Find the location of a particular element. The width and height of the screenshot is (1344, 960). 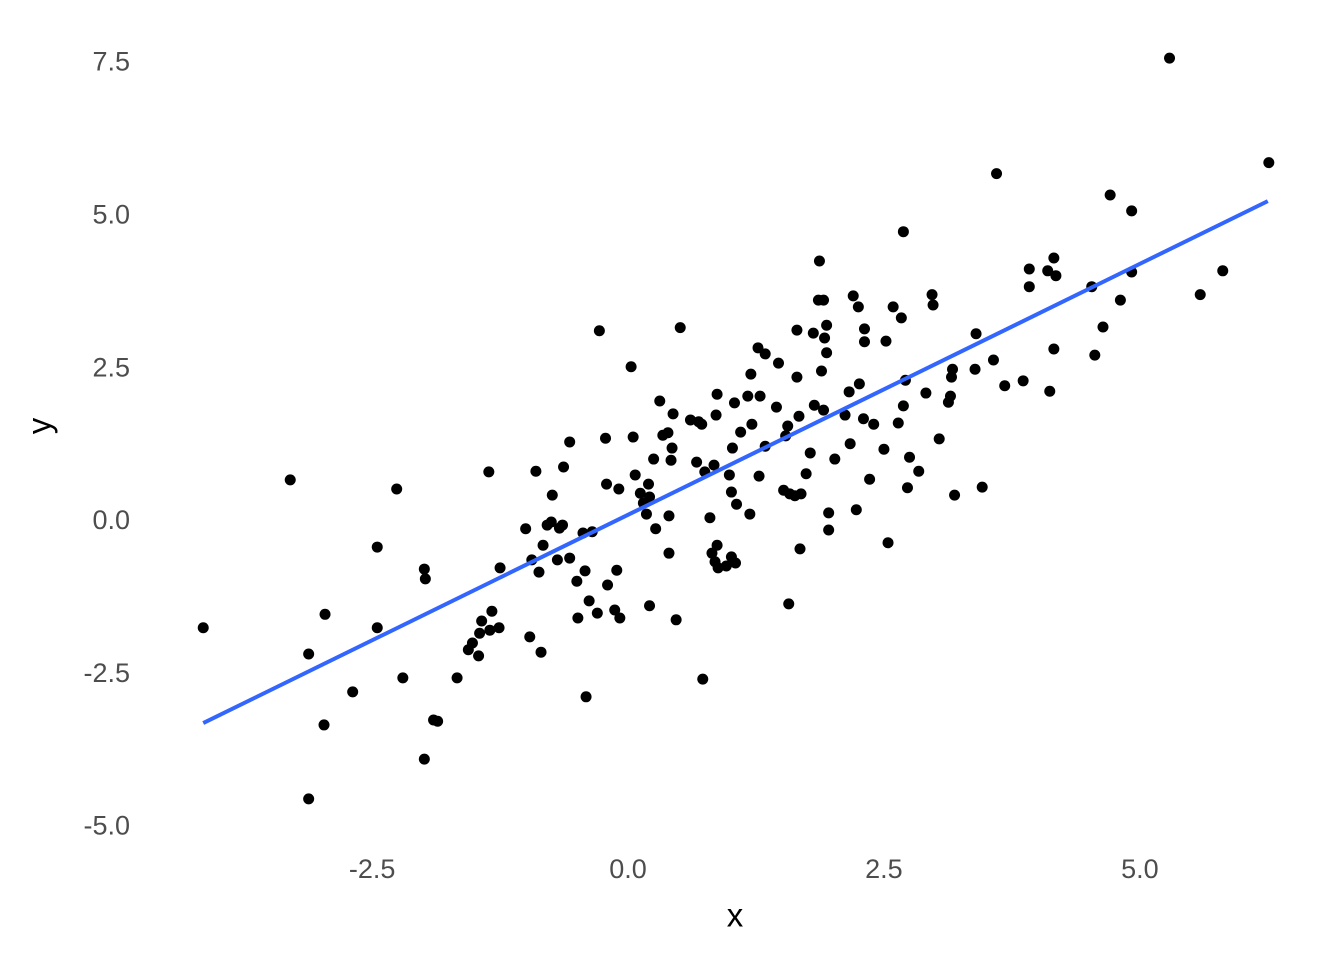

y-tick-label: 0.0 is located at coordinates (111, 520).